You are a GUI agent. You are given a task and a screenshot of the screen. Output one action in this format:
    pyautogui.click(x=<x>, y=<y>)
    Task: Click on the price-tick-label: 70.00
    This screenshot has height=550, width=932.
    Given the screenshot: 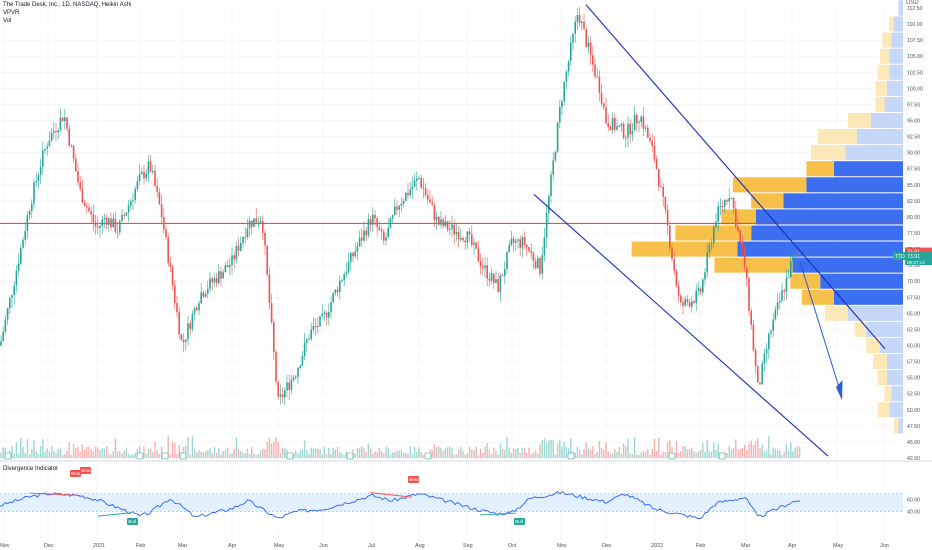 What is the action you would take?
    pyautogui.click(x=913, y=282)
    